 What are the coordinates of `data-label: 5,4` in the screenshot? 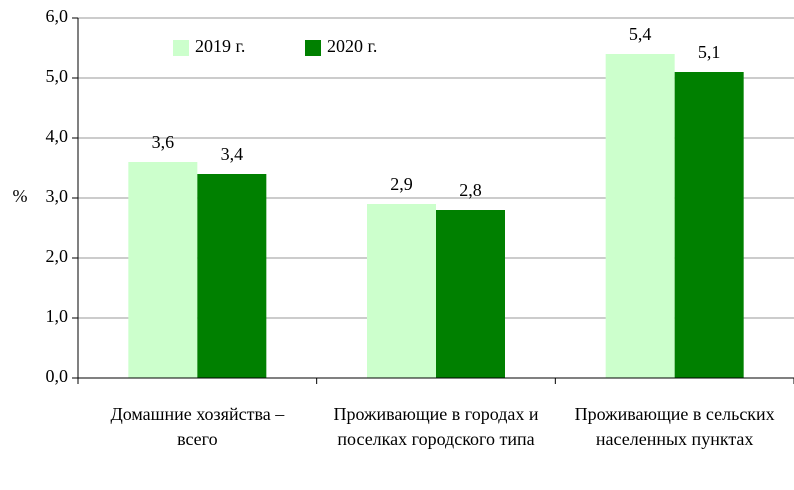 It's located at (640, 34).